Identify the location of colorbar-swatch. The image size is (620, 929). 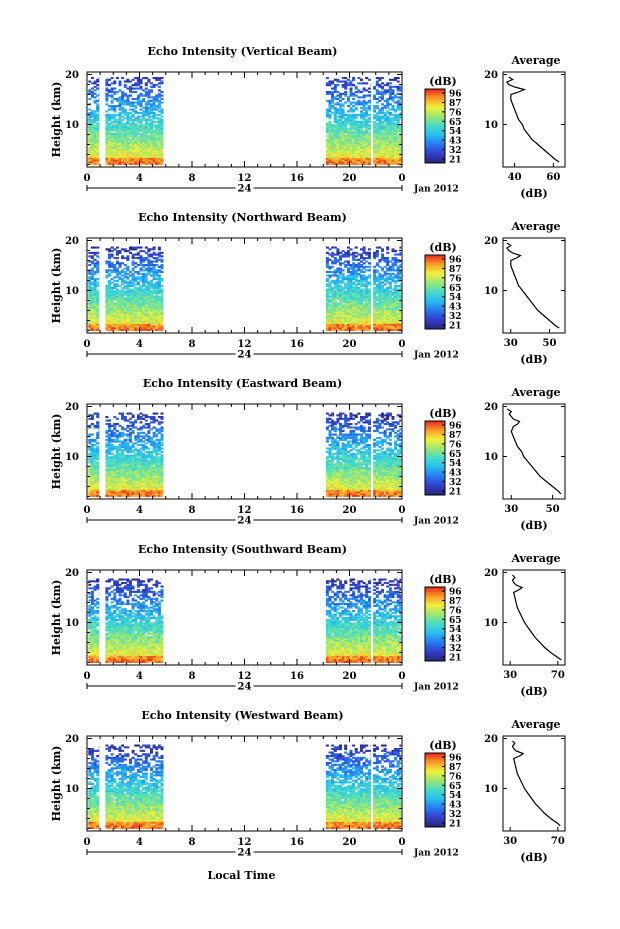
(435, 313).